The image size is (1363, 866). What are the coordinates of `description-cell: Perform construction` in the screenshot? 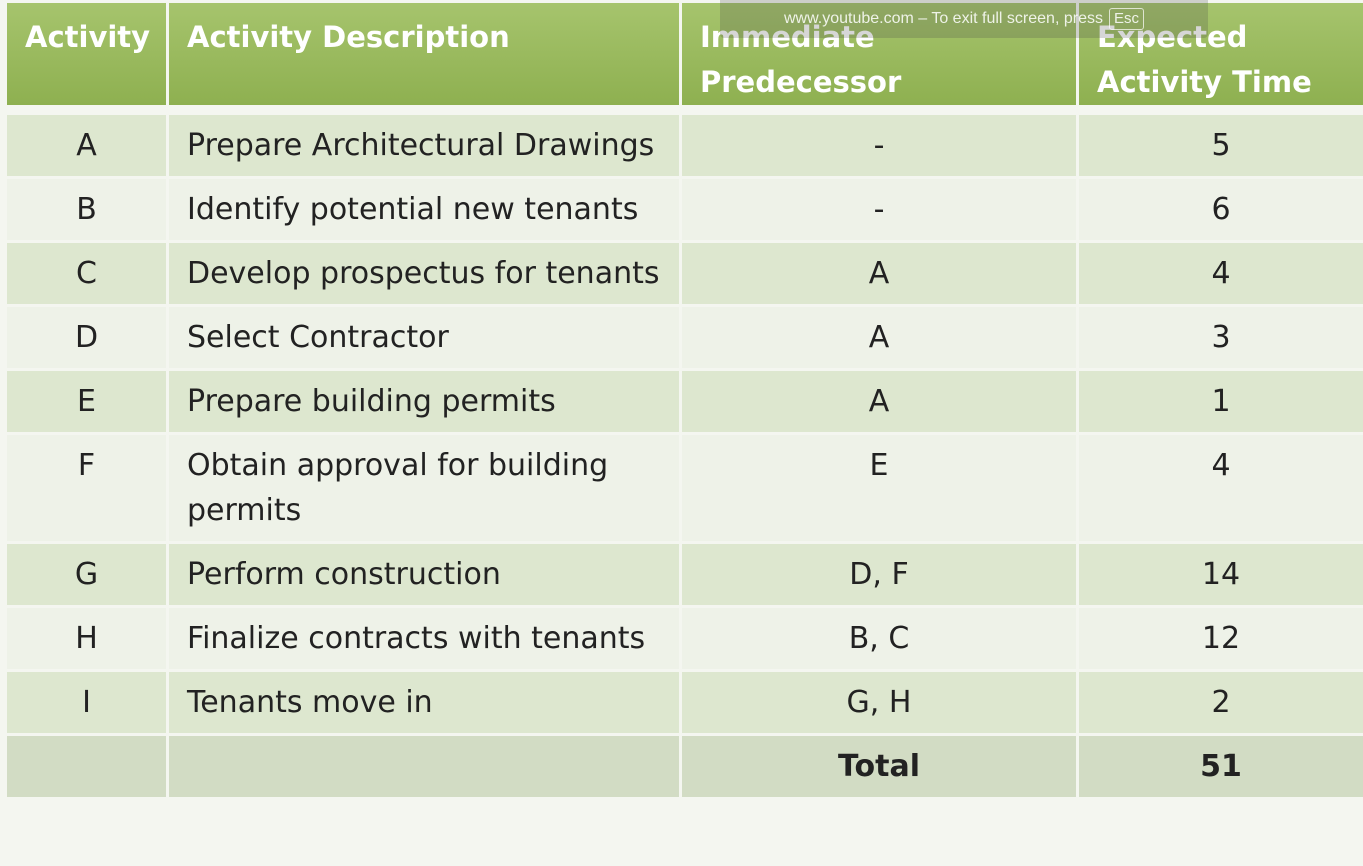 It's located at (424, 574).